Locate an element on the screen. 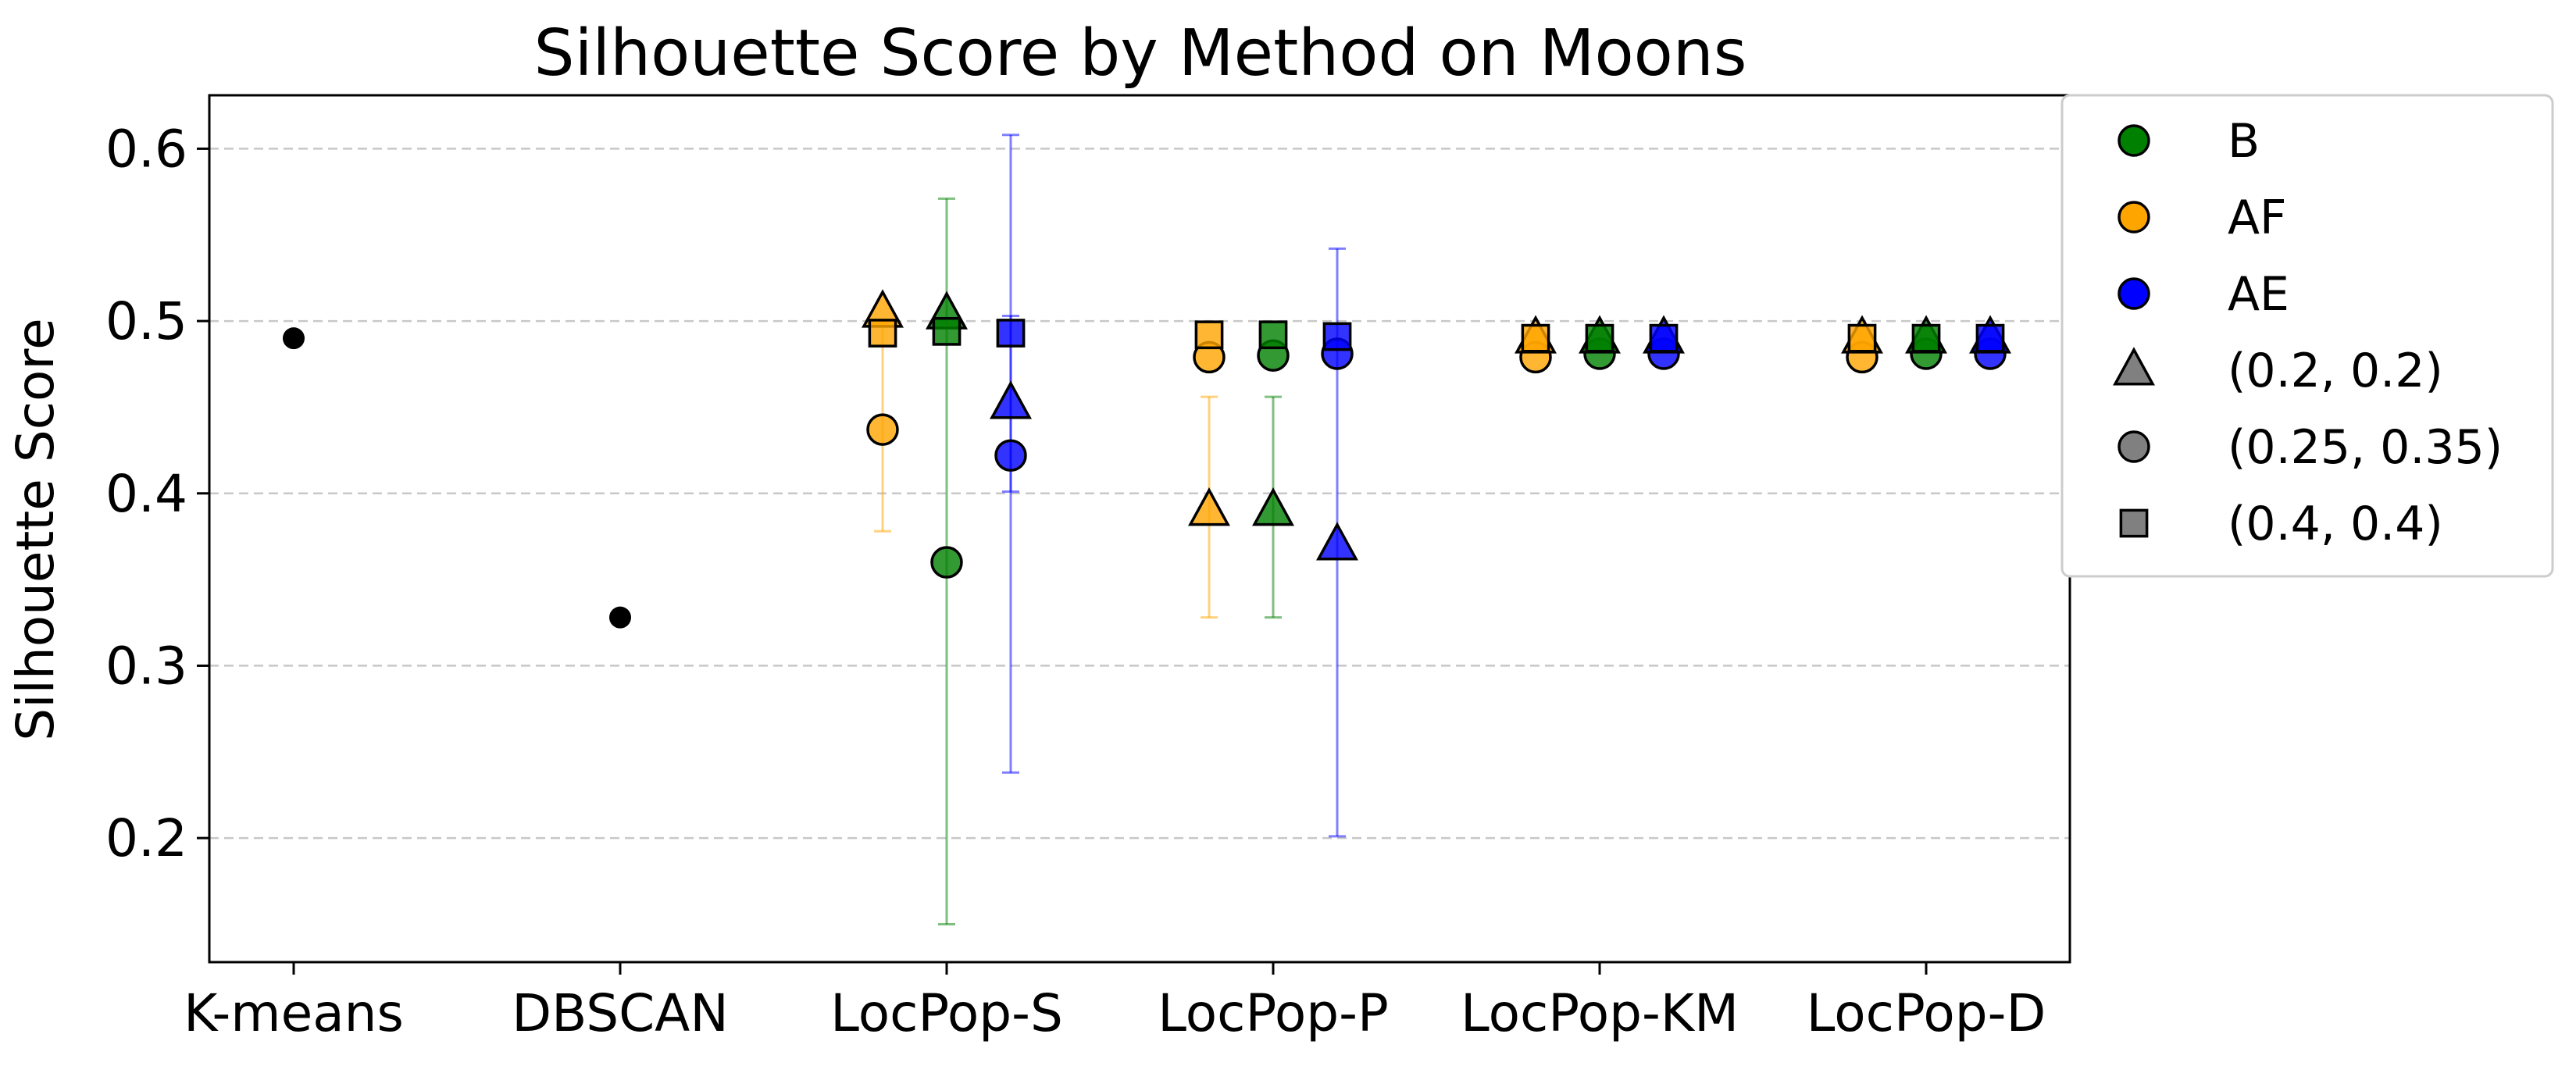  legend: B AF AE (0.2, 0.2) (0.25, 0.35) (0.4, 0.4) is located at coordinates (2307, 336).